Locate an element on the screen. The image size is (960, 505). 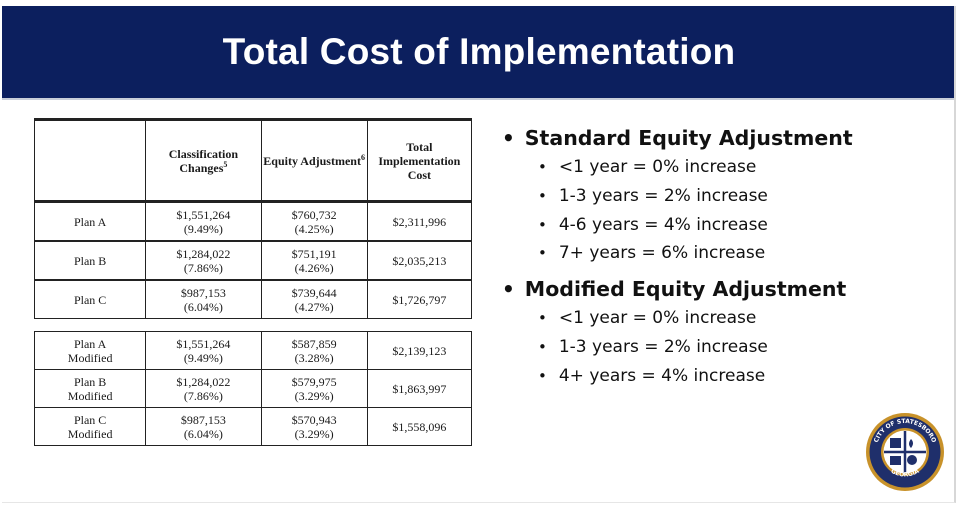
plan-cell: Plan C Modified is located at coordinates (90, 426).